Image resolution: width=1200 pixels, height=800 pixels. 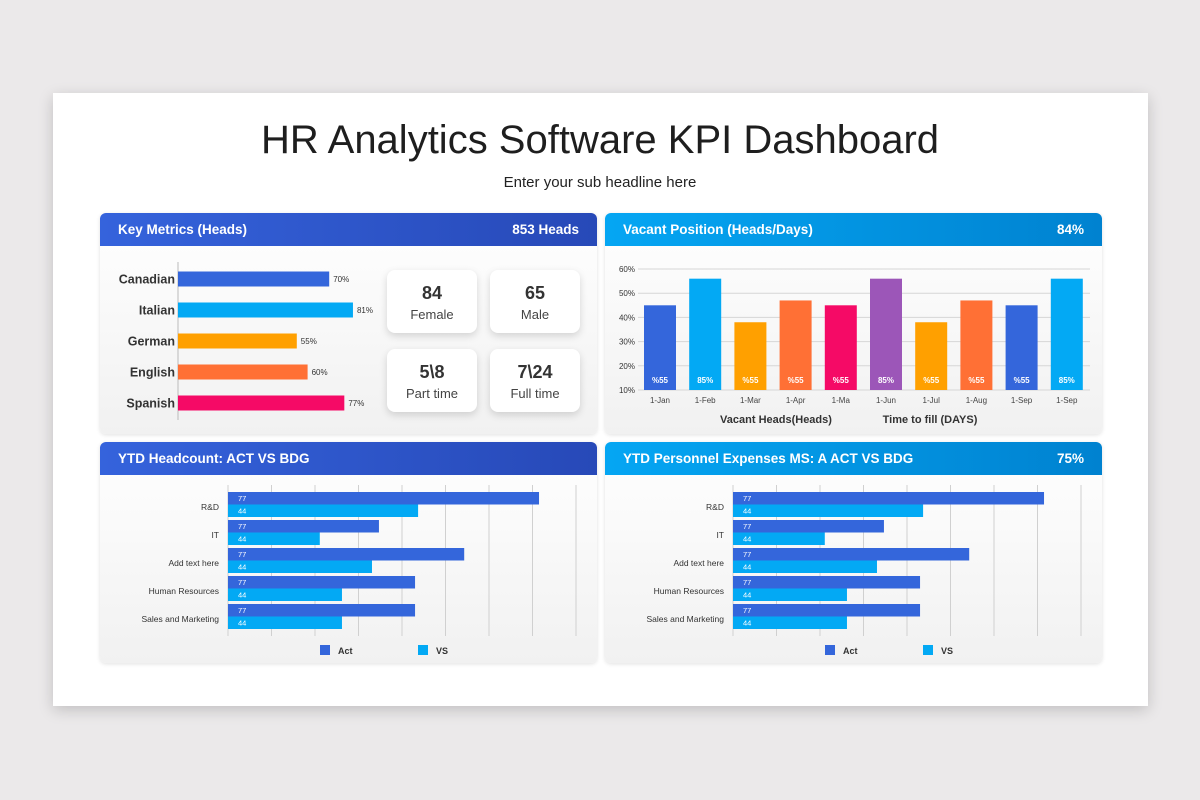 I want to click on panel-total: 853 Heads, so click(x=545, y=229).